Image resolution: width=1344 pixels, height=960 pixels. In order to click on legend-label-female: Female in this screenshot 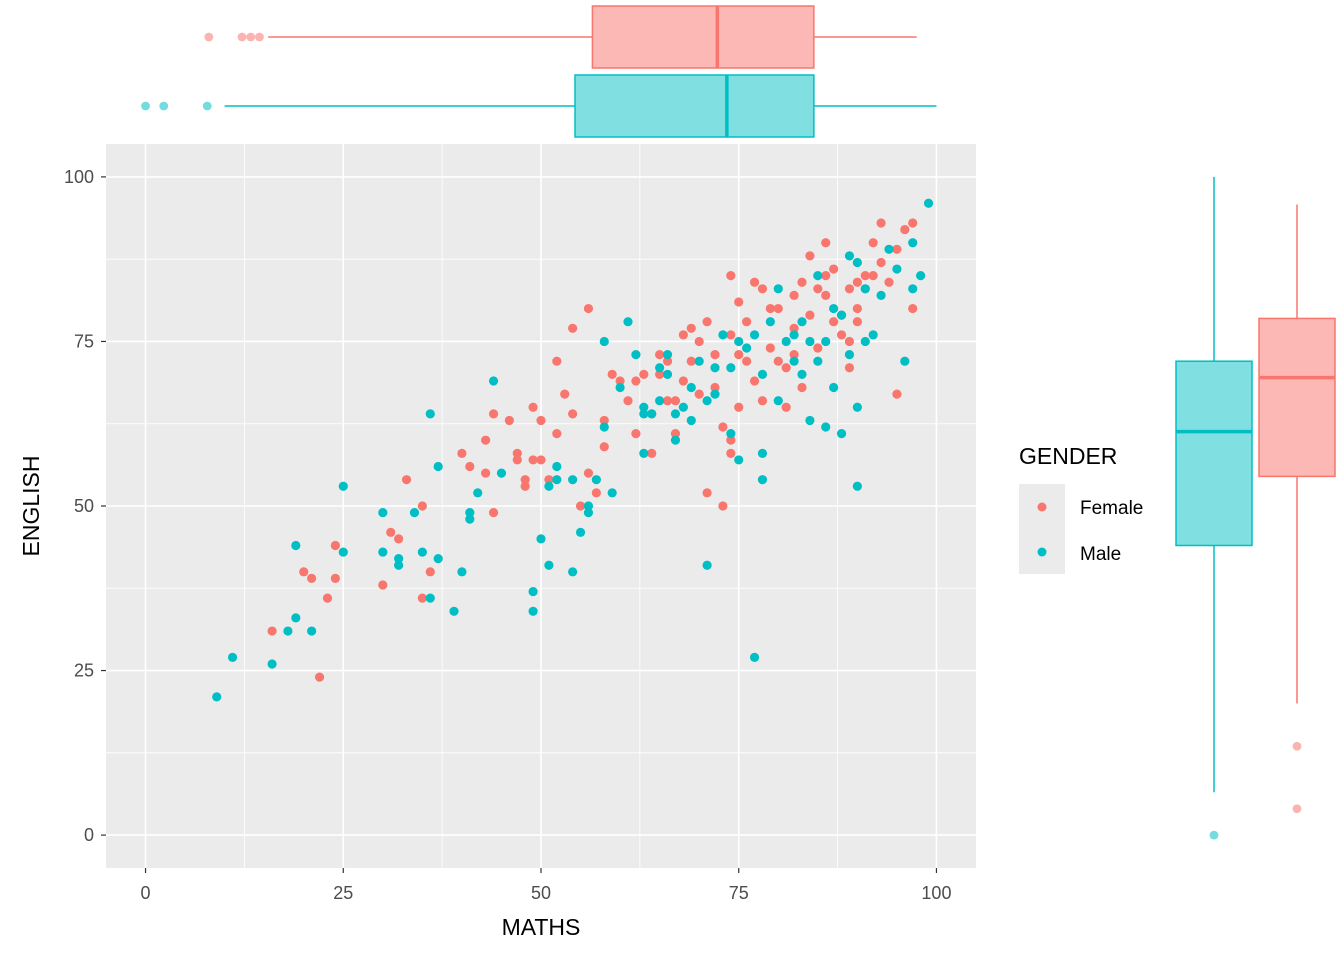, I will do `click(1111, 508)`.